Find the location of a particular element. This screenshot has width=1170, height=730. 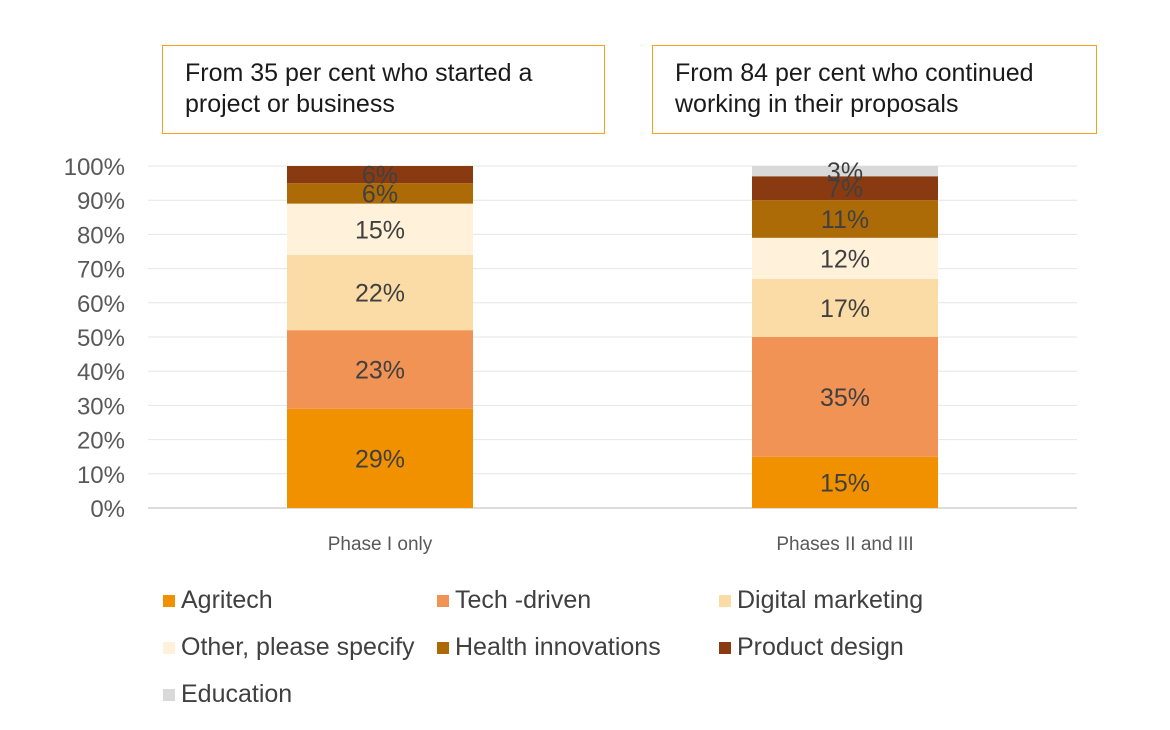

legend-item-other-please-specify: Other, please specify is located at coordinates (288, 647).